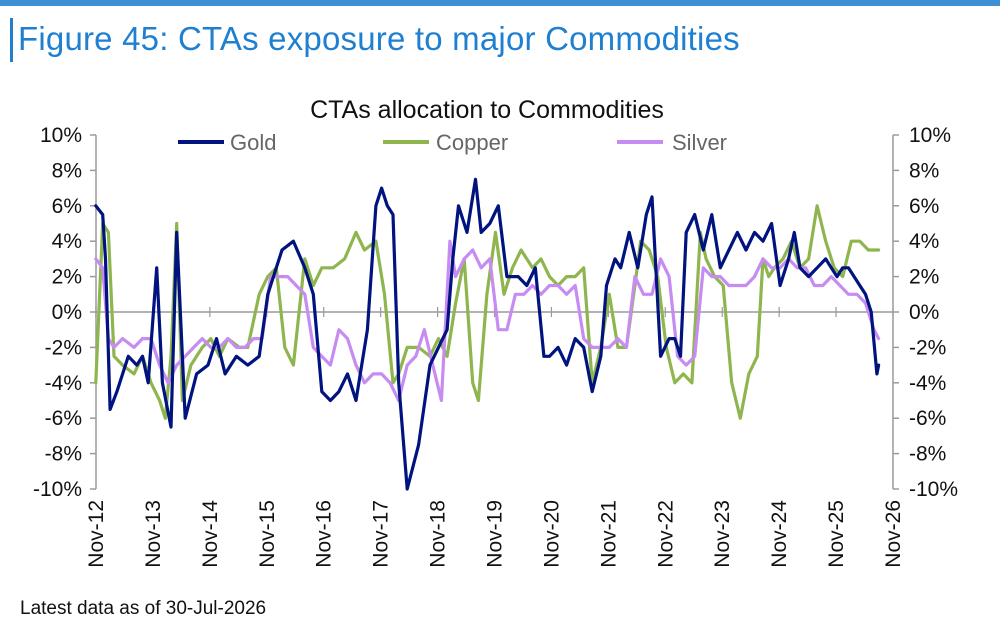 Image resolution: width=1000 pixels, height=644 pixels. What do you see at coordinates (930, 135) in the screenshot?
I see `y2-tick-label: 10%` at bounding box center [930, 135].